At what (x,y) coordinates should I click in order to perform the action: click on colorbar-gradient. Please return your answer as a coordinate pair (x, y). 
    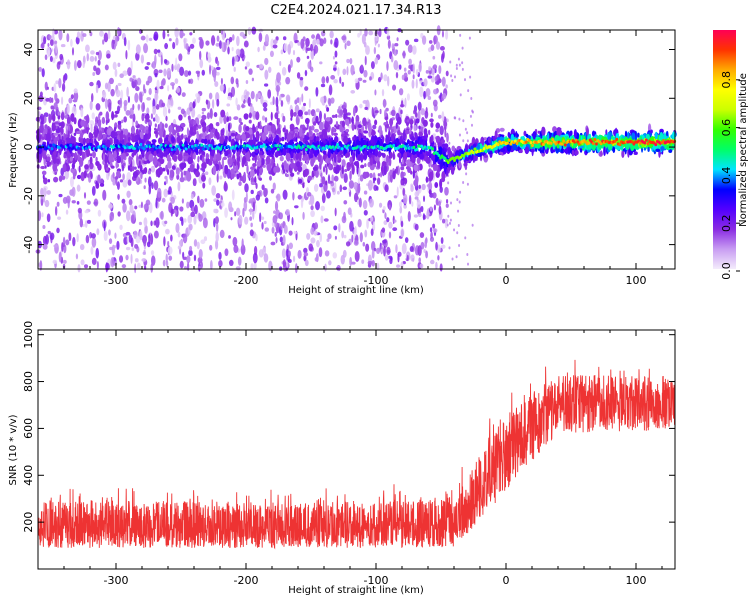
    Looking at the image, I should click on (724, 149).